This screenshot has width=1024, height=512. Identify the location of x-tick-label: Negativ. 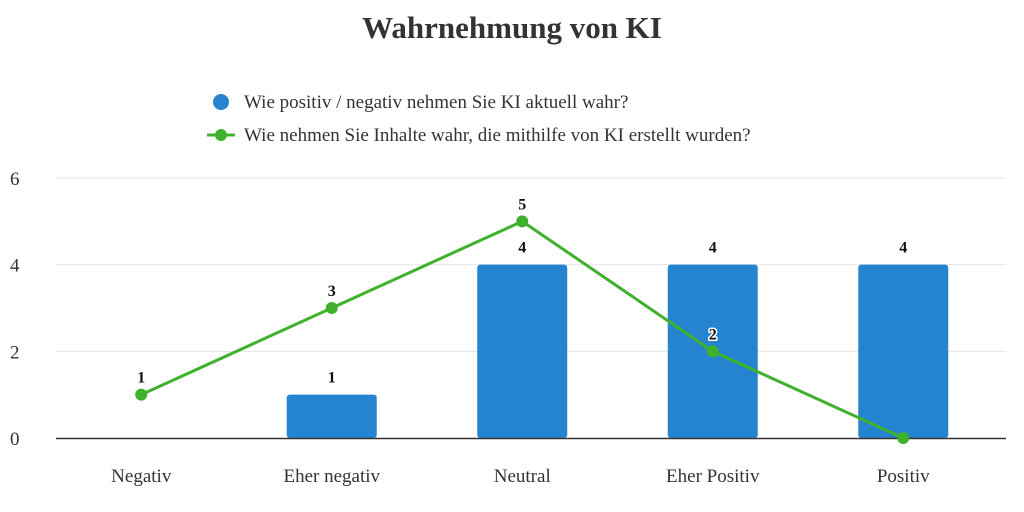
(141, 476).